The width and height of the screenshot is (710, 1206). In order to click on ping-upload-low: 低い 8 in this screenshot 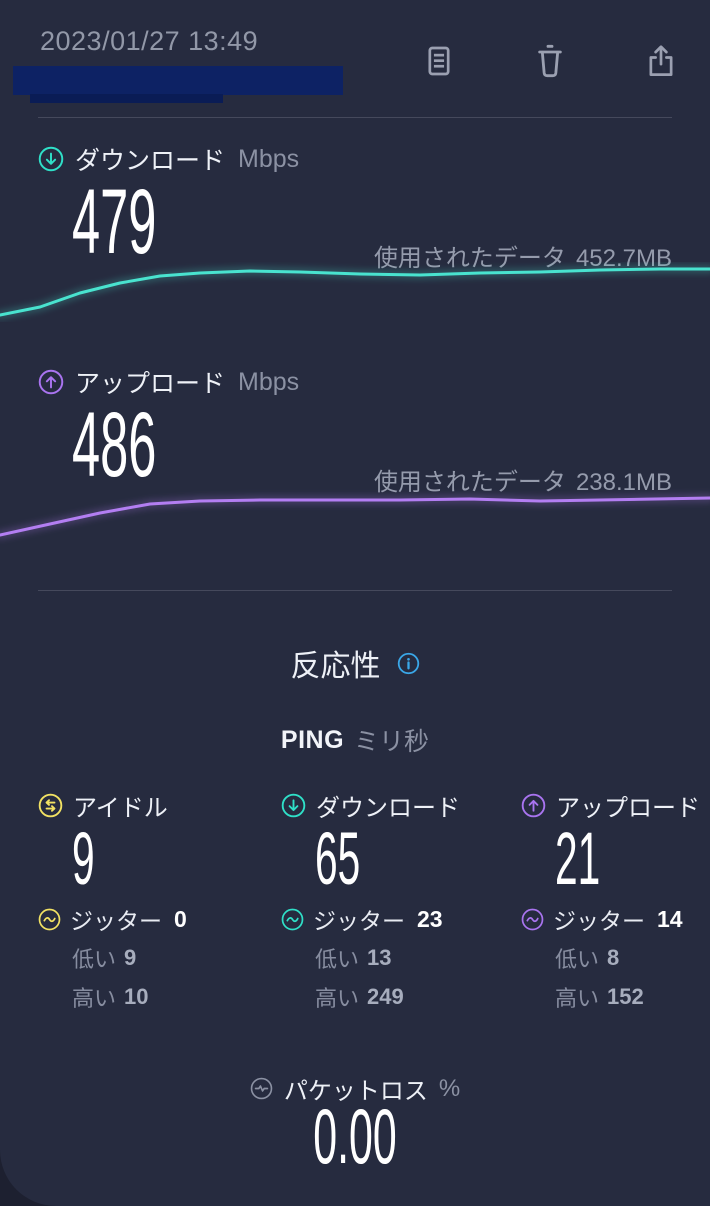, I will do `click(587, 958)`.